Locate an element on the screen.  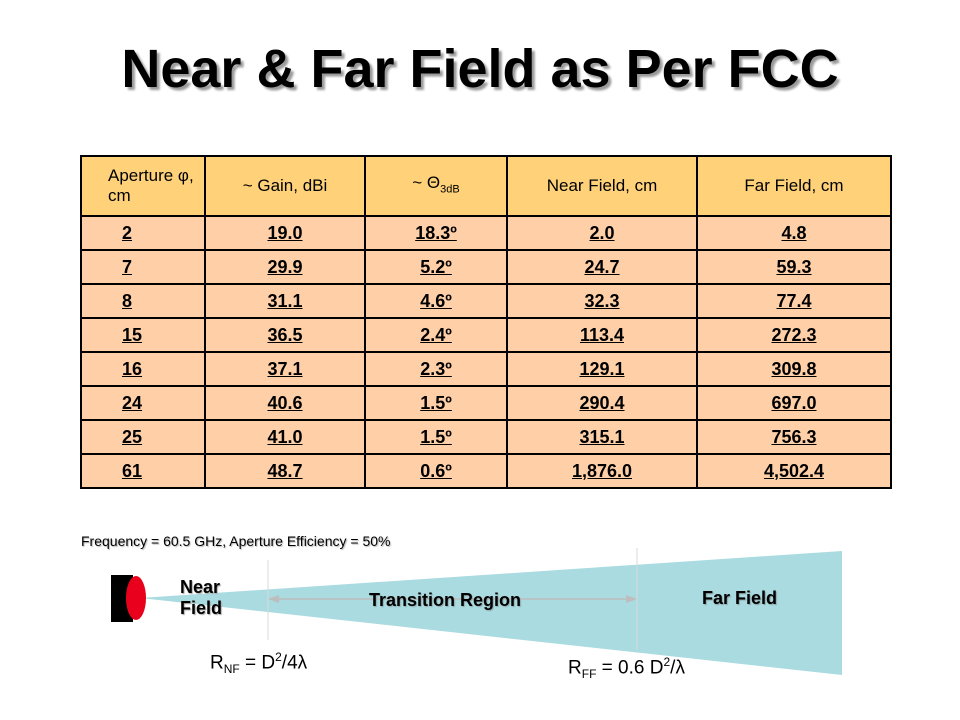
near-field-cell: 129.1 is located at coordinates (602, 369).